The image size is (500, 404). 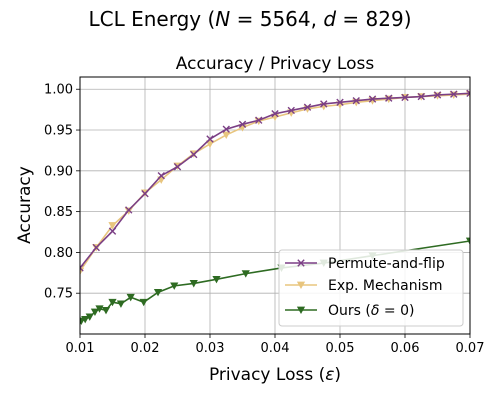 I want to click on y-tick-label: 0.95, so click(x=58, y=131).